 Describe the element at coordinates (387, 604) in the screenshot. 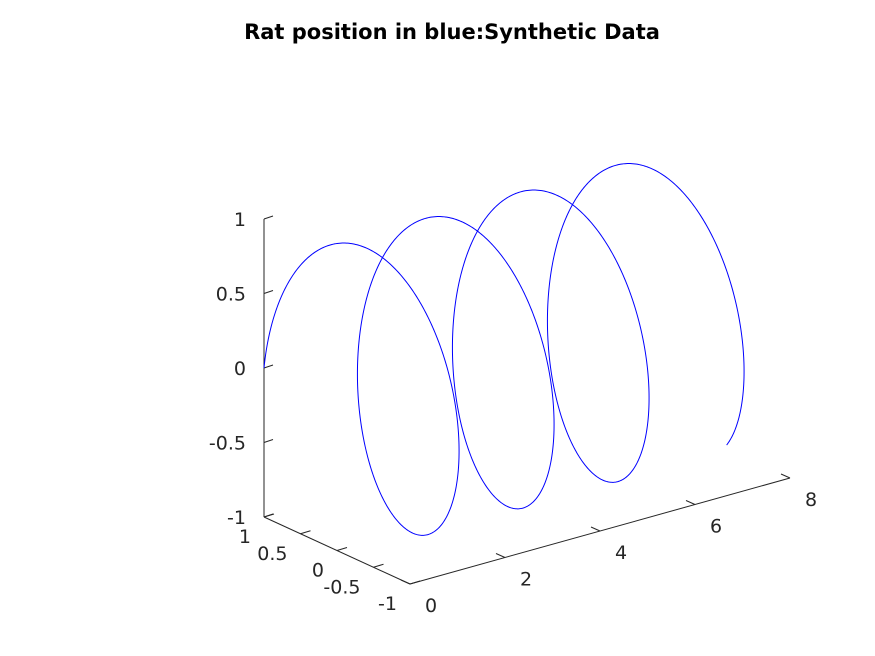

I see `y-tick-label: -1` at that location.